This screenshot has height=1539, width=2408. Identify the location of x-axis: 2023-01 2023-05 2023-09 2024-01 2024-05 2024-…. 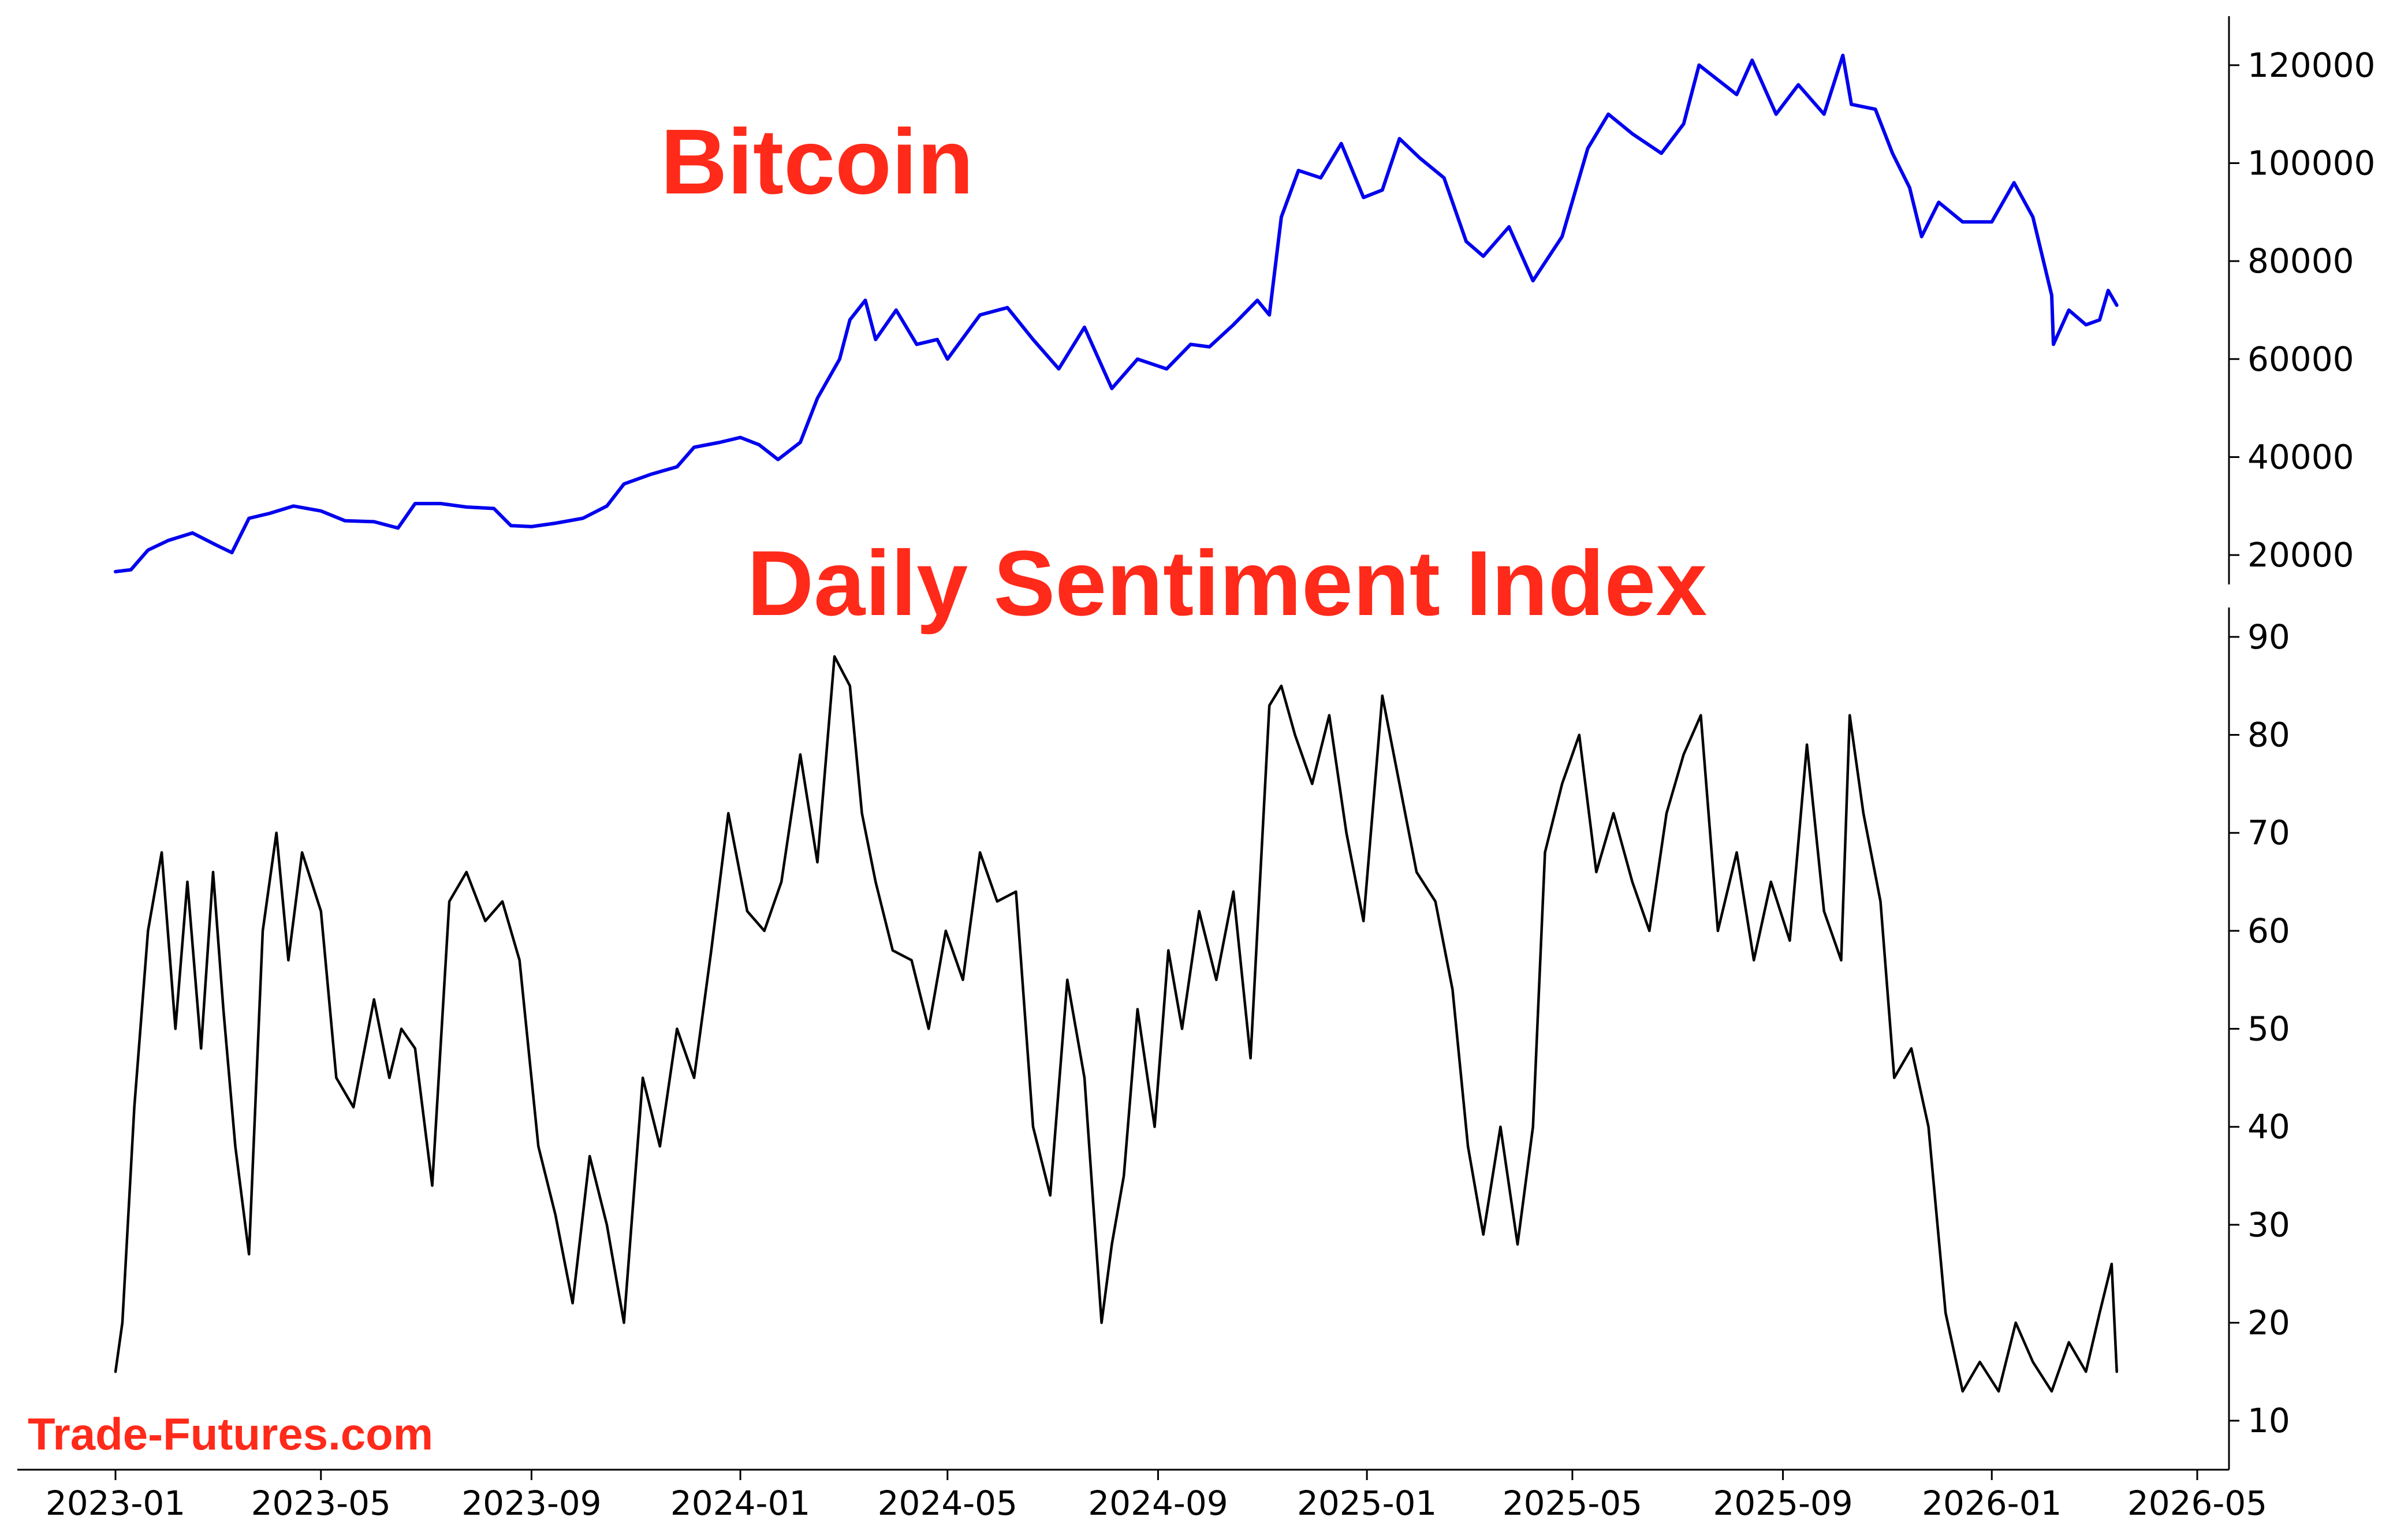
(1142, 1496).